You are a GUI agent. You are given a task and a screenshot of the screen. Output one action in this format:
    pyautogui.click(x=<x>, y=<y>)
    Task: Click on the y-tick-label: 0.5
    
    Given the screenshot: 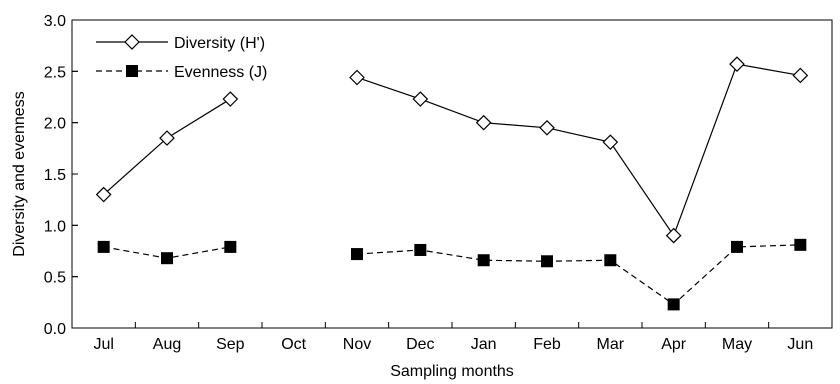 What is the action you would take?
    pyautogui.click(x=55, y=278)
    